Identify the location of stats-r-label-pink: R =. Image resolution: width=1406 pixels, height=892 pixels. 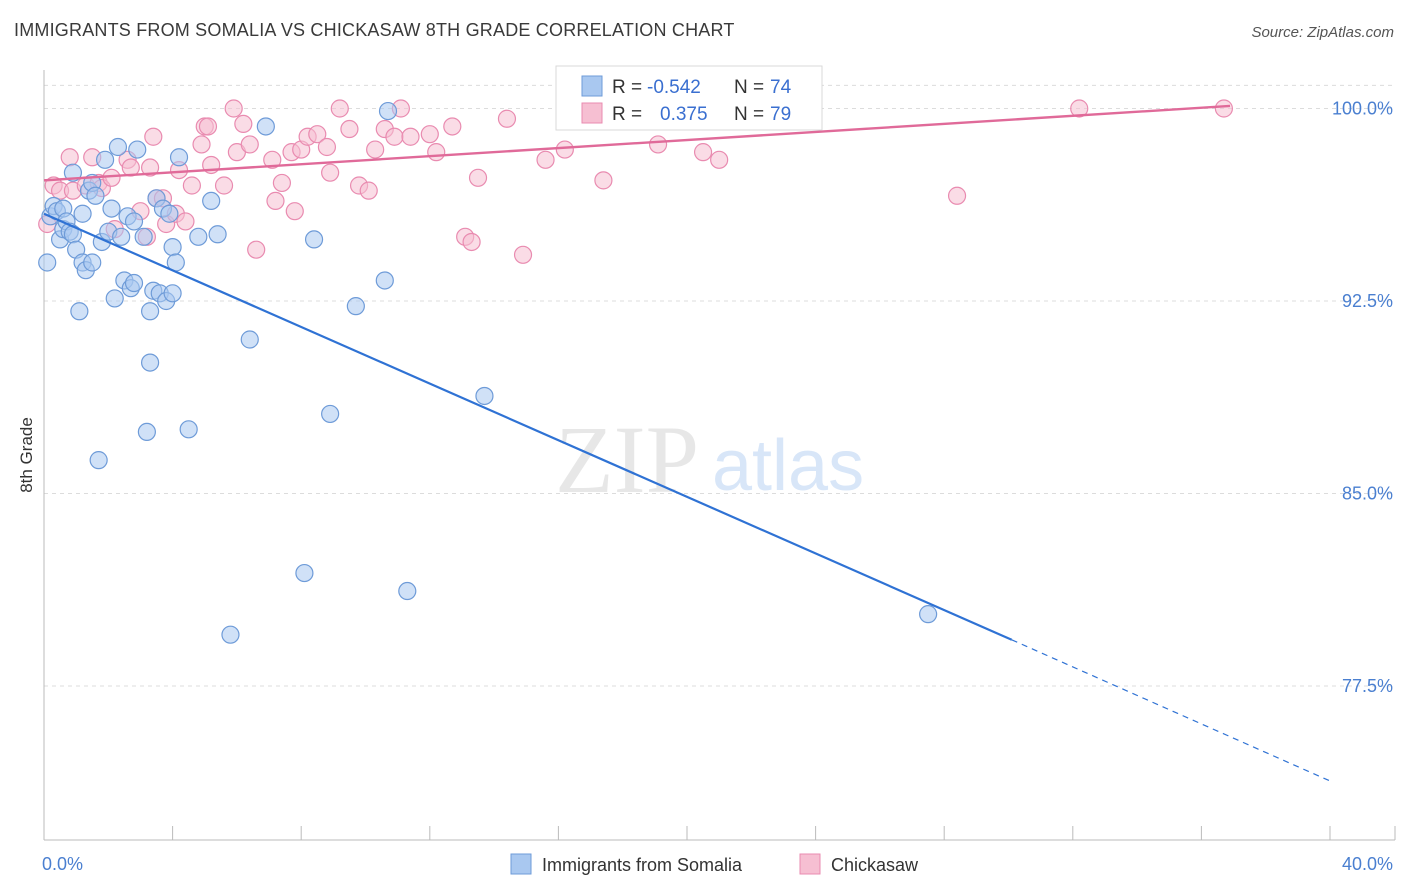
(627, 114).